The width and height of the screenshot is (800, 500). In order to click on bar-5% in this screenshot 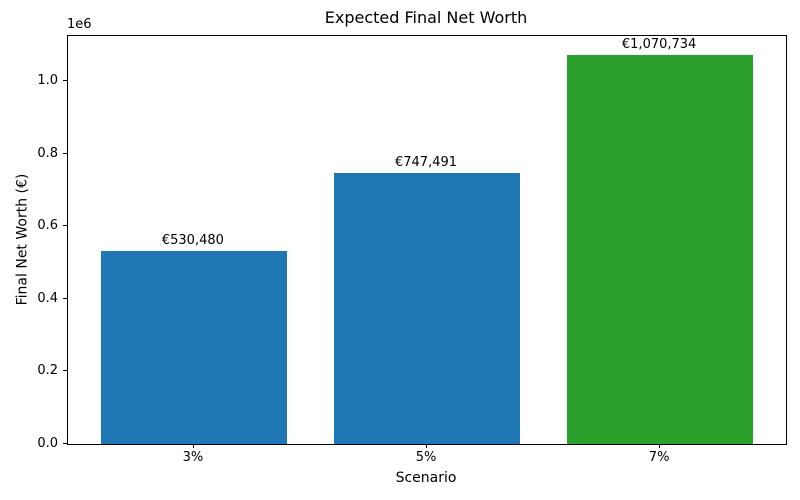, I will do `click(427, 308)`.